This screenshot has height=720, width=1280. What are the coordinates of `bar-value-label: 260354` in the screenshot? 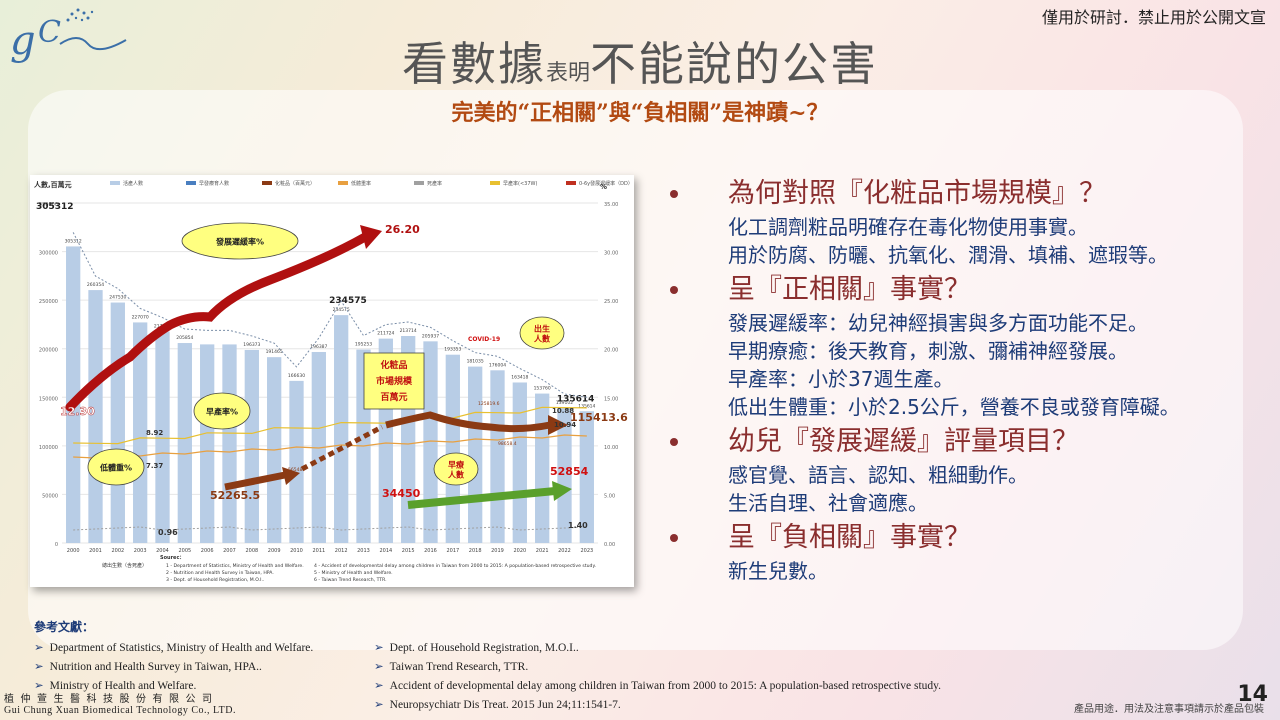 It's located at (95, 285).